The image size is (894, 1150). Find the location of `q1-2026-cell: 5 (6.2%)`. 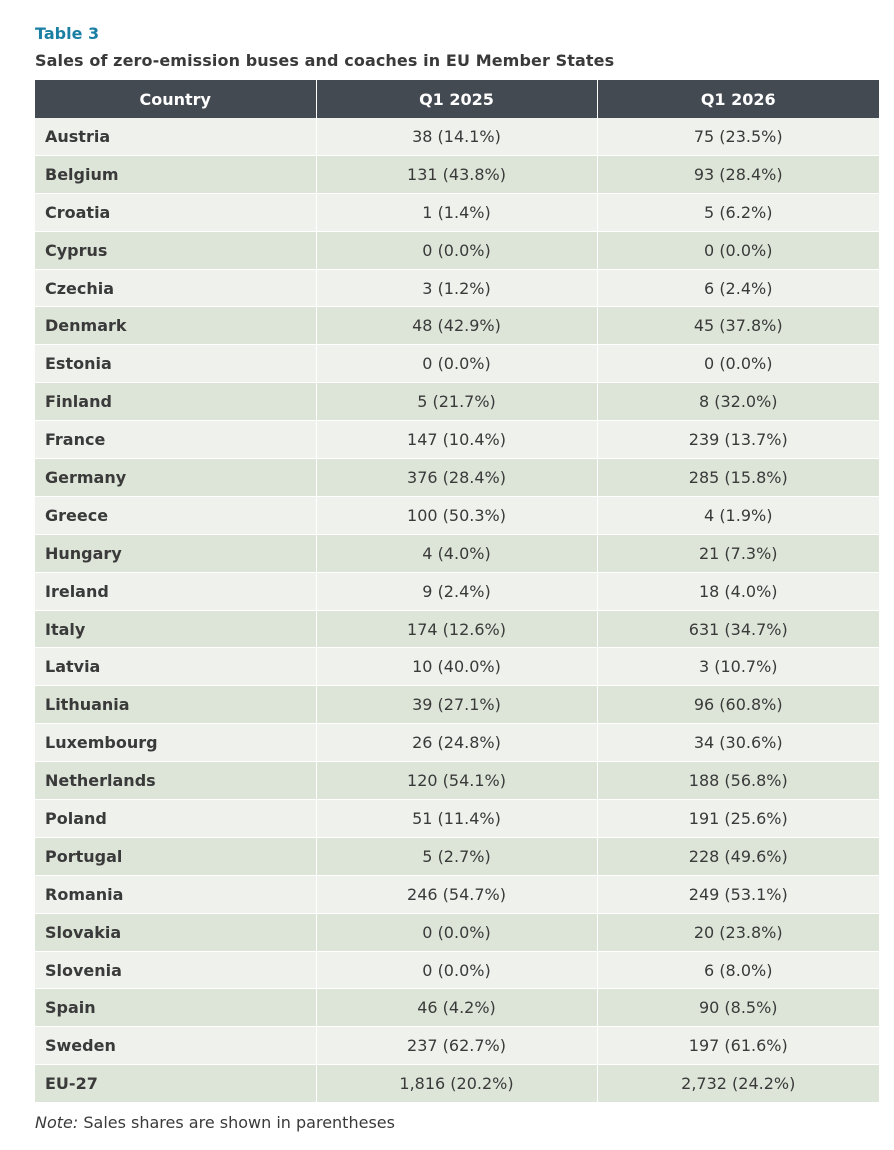

q1-2026-cell: 5 (6.2%) is located at coordinates (738, 212).